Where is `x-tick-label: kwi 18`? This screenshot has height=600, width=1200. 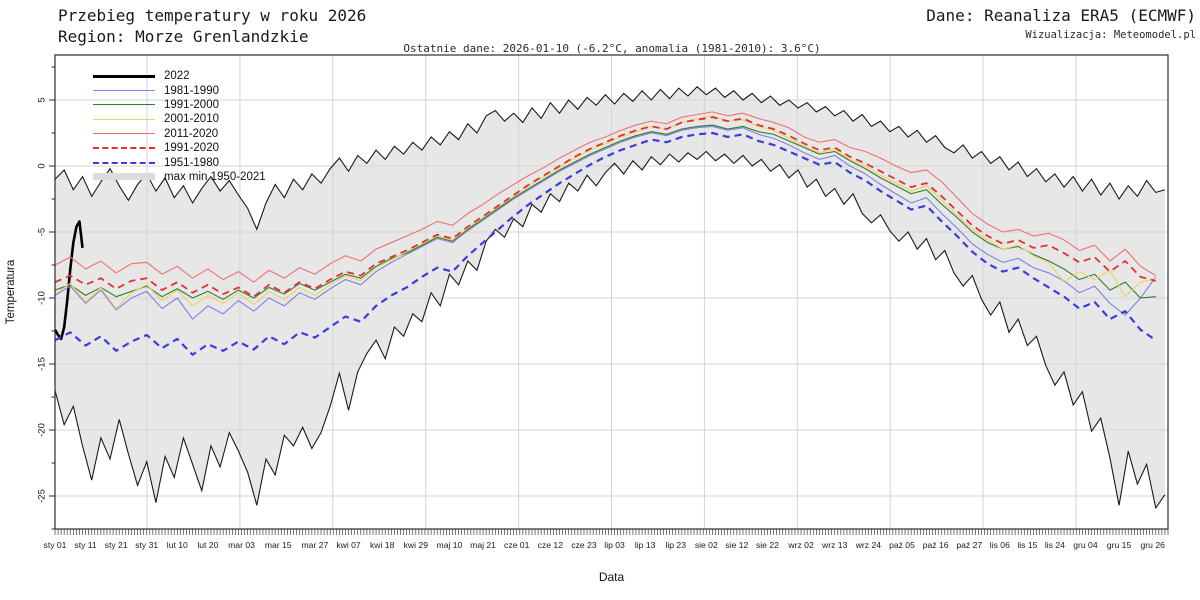
x-tick-label: kwi 18 is located at coordinates (382, 545).